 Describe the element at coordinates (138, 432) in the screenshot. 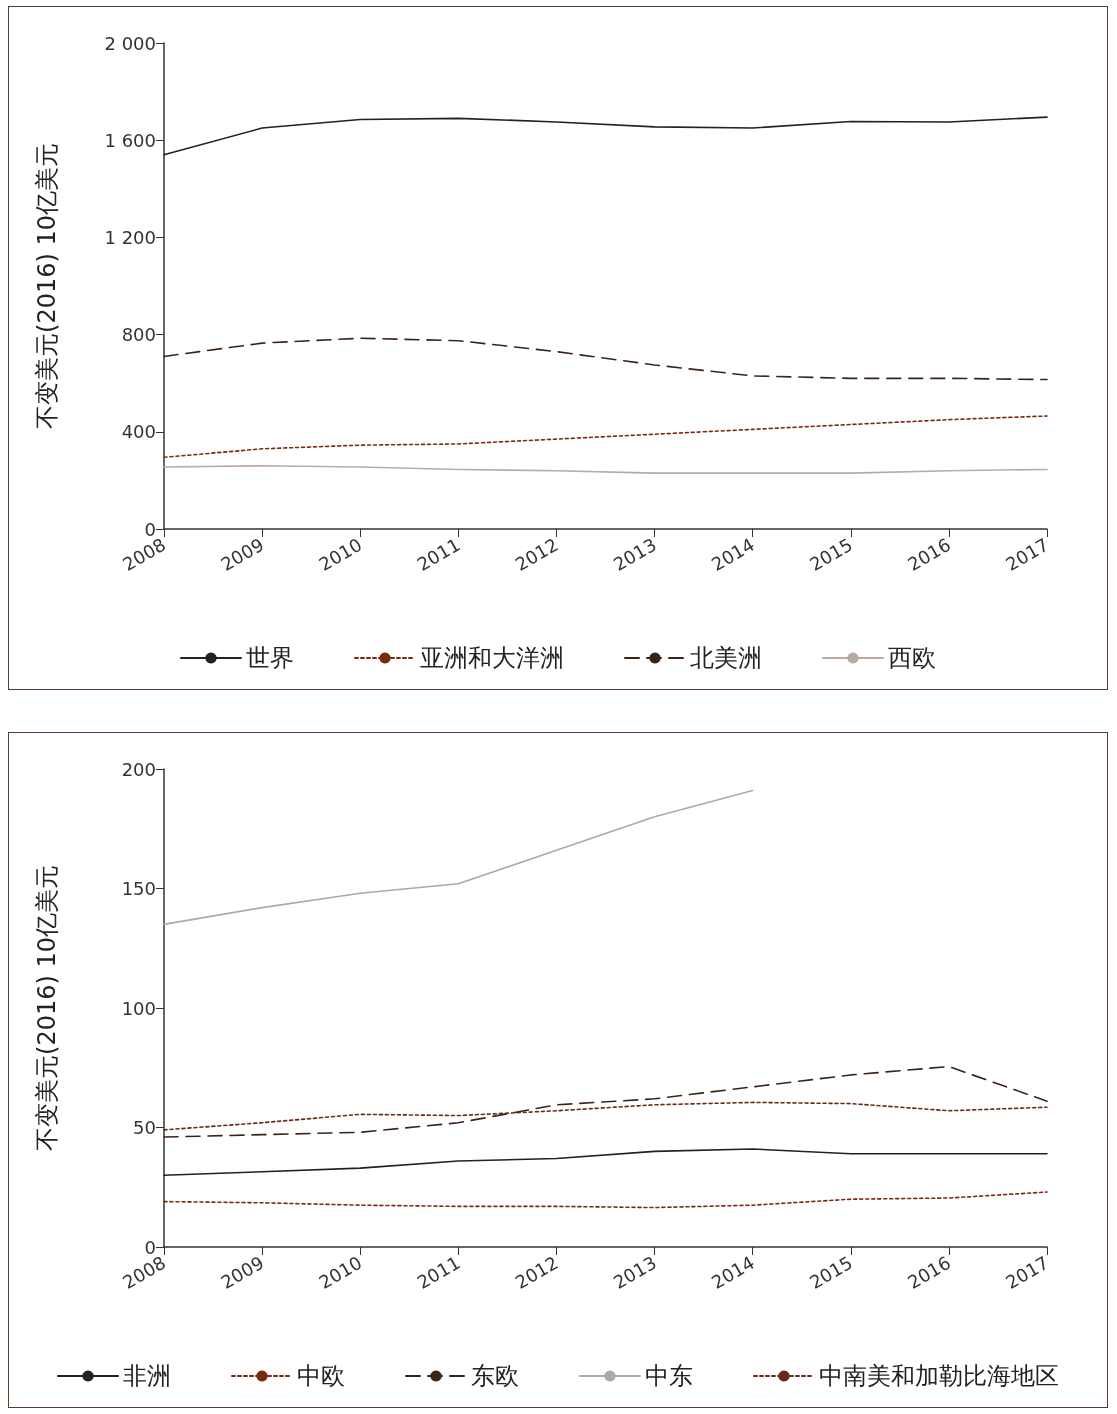

I see `y-tick-label: 400` at that location.